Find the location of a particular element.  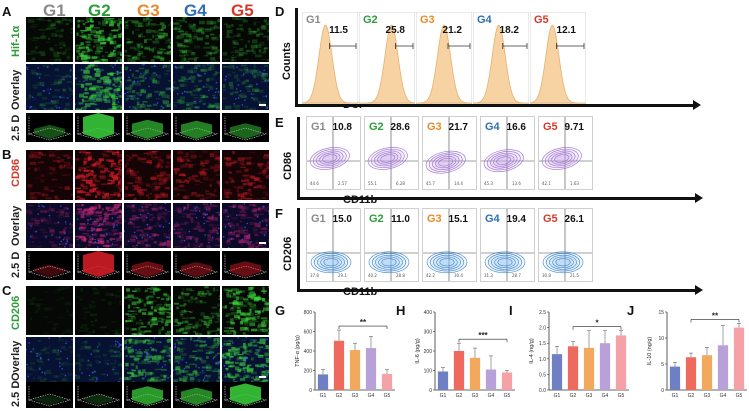

quadrant-value: 1.63 is located at coordinates (574, 183).